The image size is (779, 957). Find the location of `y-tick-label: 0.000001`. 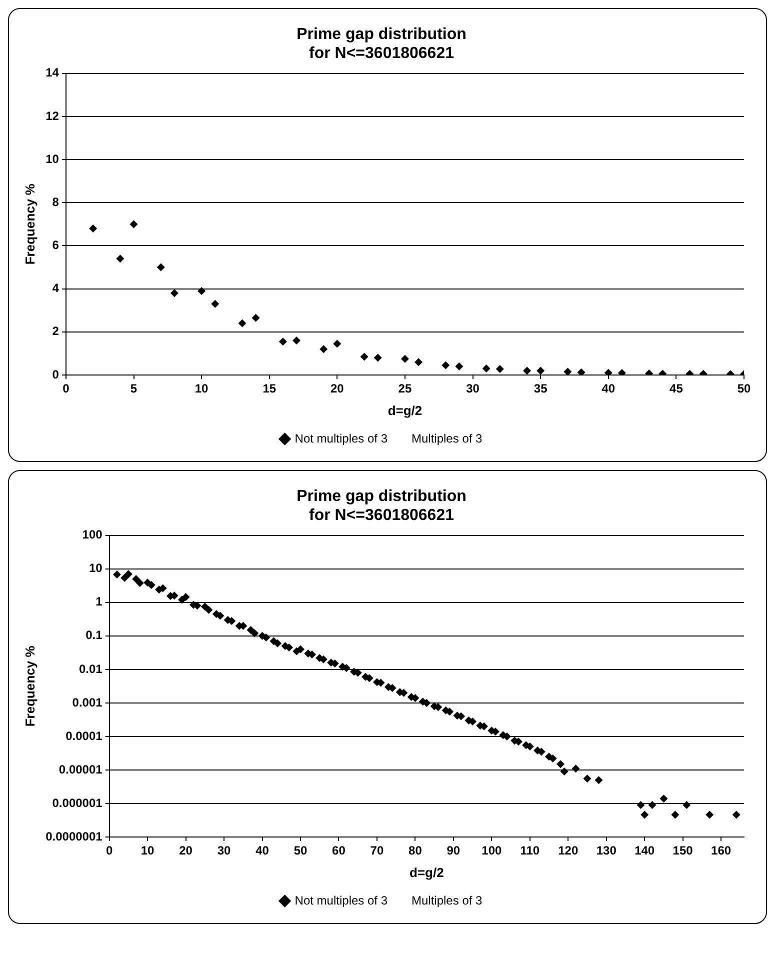

y-tick-label: 0.000001 is located at coordinates (77, 803).